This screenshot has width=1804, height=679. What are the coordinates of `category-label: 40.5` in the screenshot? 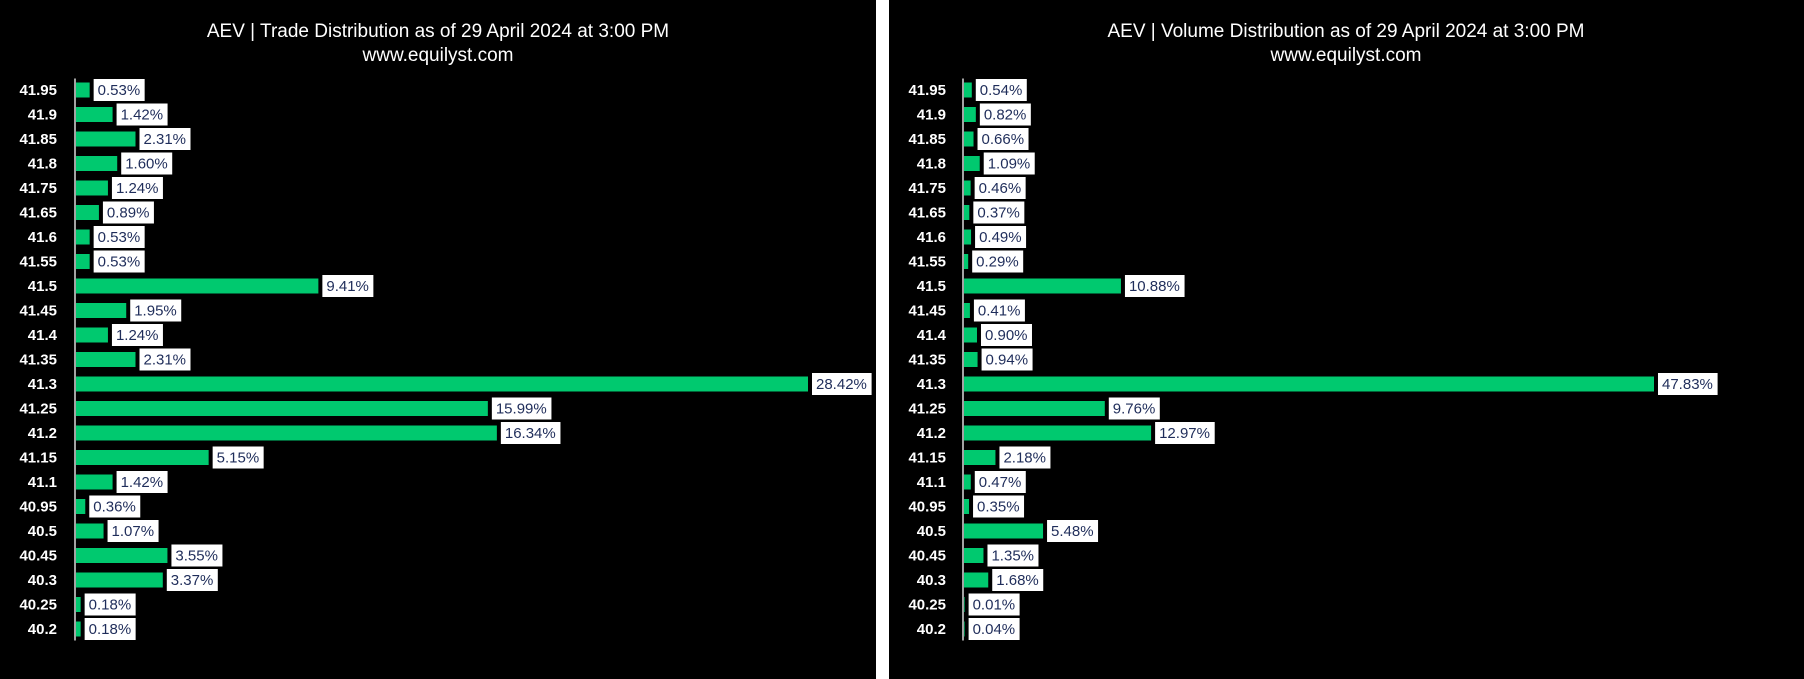 It's located at (42, 531).